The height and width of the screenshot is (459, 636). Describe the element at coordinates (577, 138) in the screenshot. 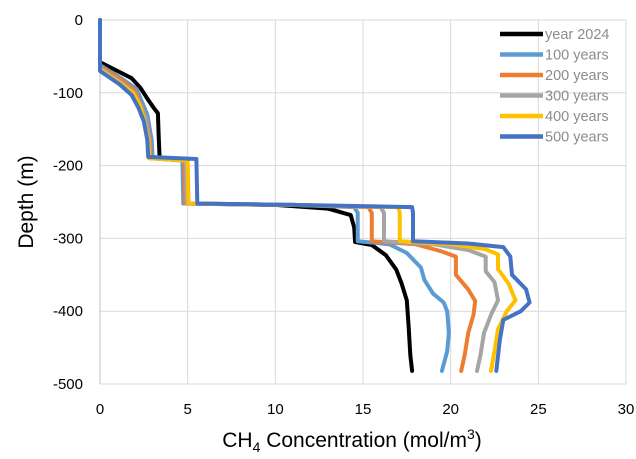

I see `legend-label: 500 years` at that location.